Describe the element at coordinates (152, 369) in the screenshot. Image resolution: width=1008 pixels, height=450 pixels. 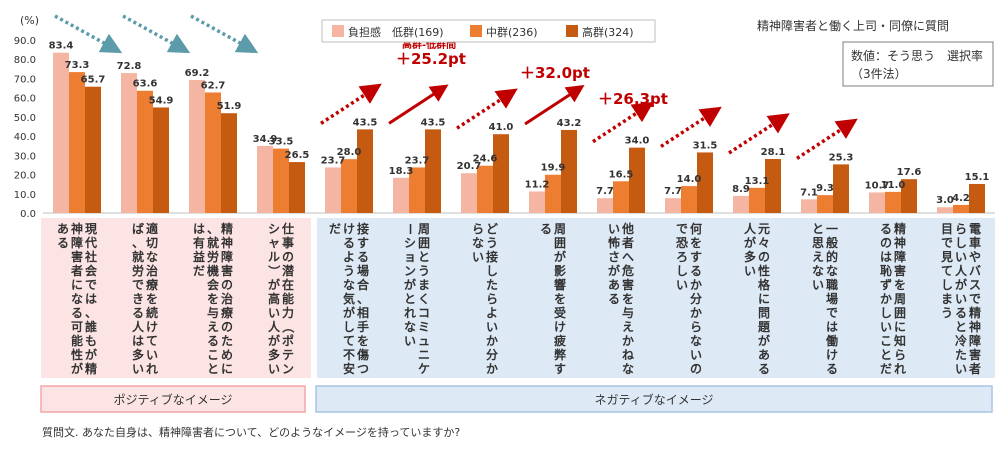
I see `category-label-char: れ` at that location.